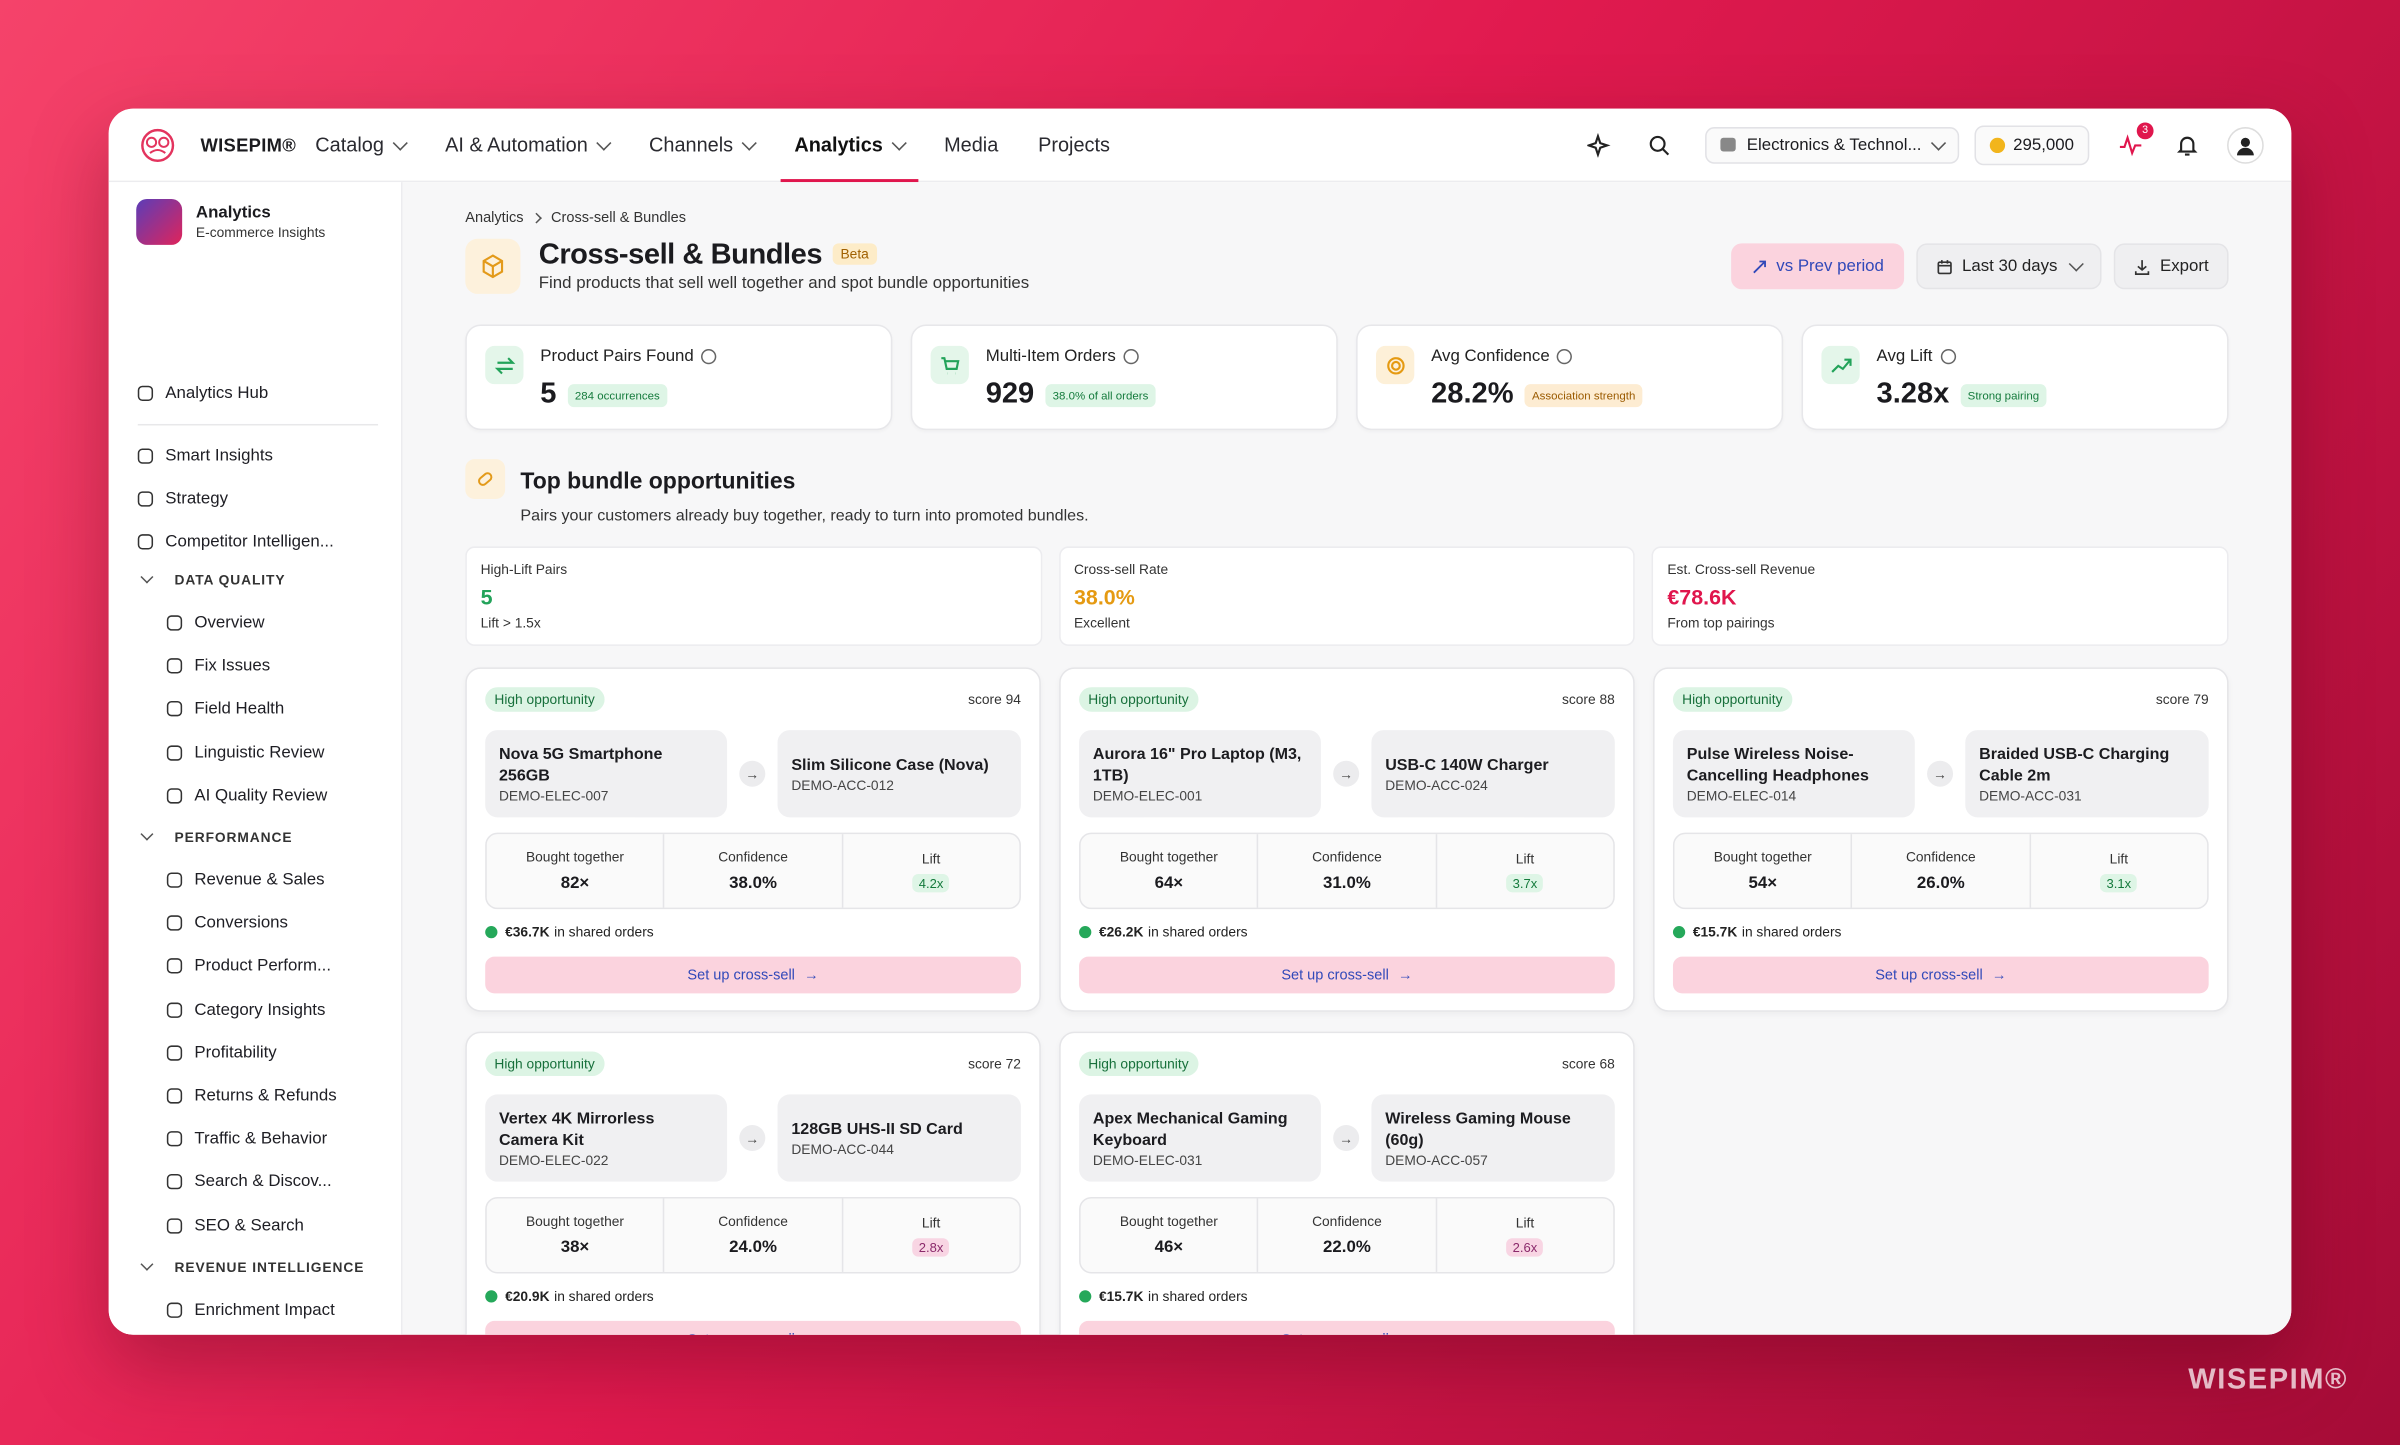  Describe the element at coordinates (753, 1296) in the screenshot. I see `revenue: €20.9K in shared orders` at that location.